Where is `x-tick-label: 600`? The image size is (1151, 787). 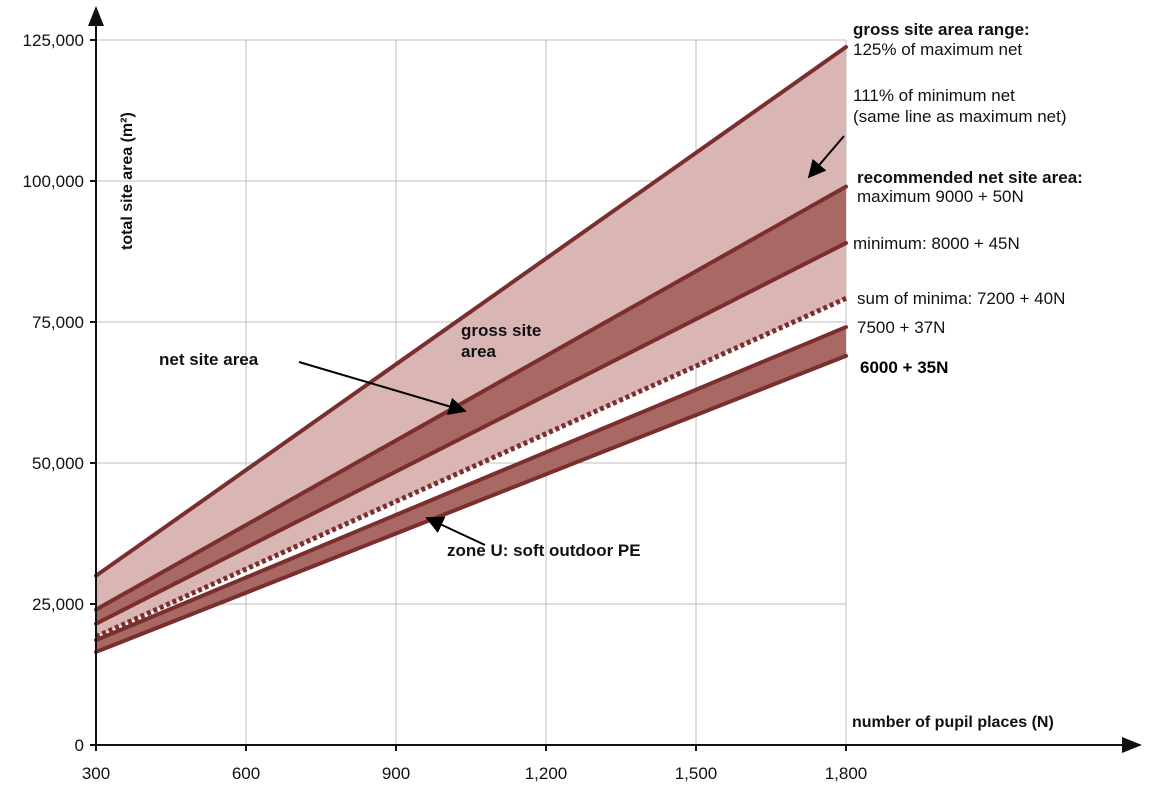
x-tick-label: 600 is located at coordinates (246, 773).